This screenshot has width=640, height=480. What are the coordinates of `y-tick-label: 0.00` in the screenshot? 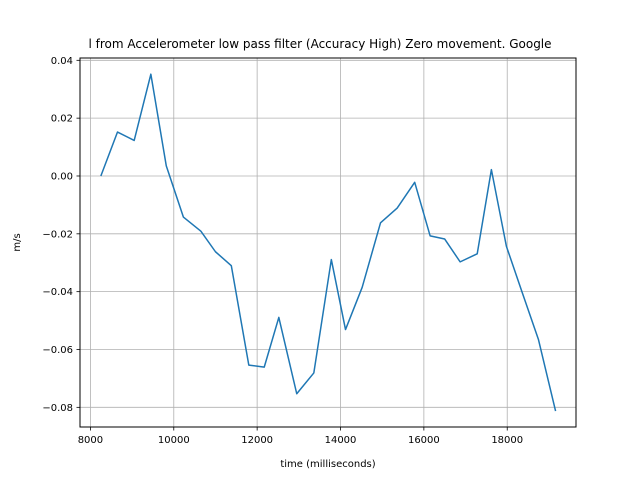 It's located at (62, 176).